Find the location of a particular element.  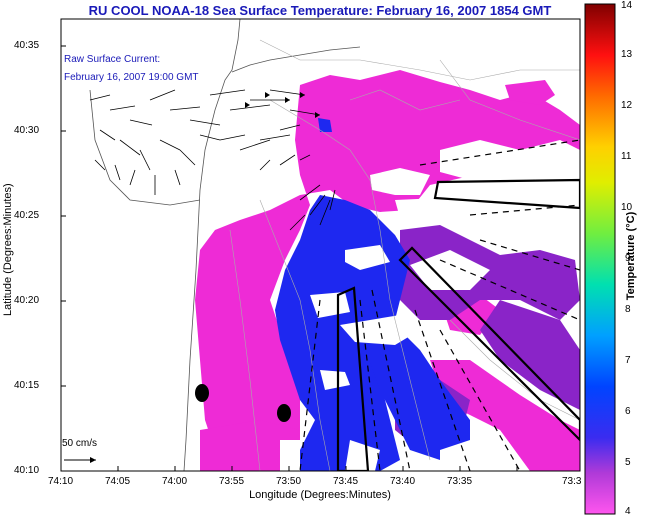

colorbar-tick-label: 5 is located at coordinates (628, 462).